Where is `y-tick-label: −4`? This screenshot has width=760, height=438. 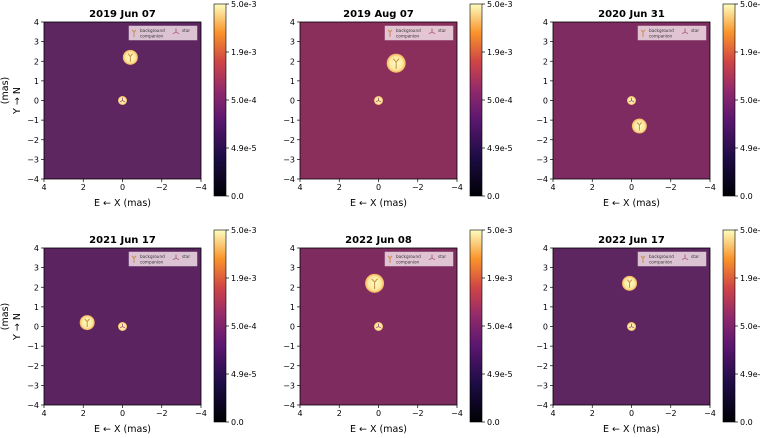
y-tick-label: −4 is located at coordinates (289, 179).